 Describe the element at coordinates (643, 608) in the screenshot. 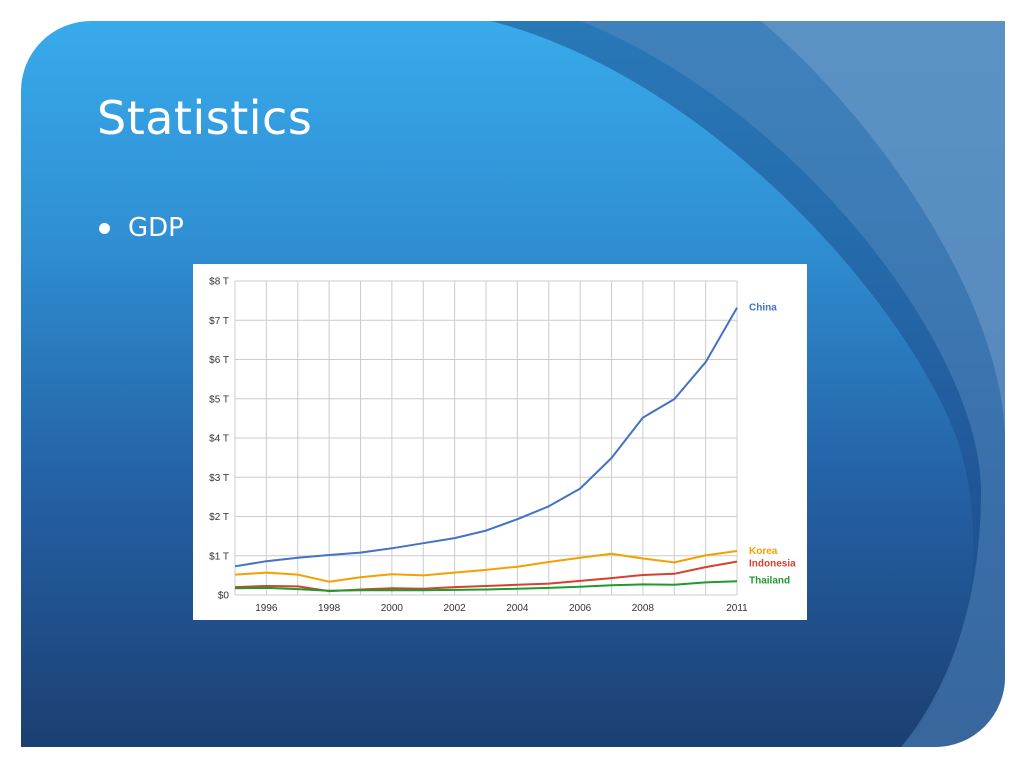

I see `x-tick-label: 2008` at that location.